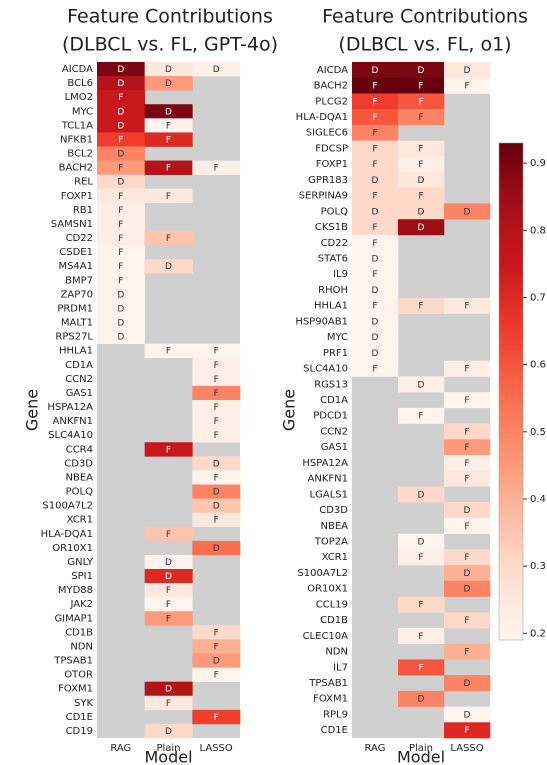 The height and width of the screenshot is (765, 547). What do you see at coordinates (79, 492) in the screenshot?
I see `y-tick-label: POLQ` at bounding box center [79, 492].